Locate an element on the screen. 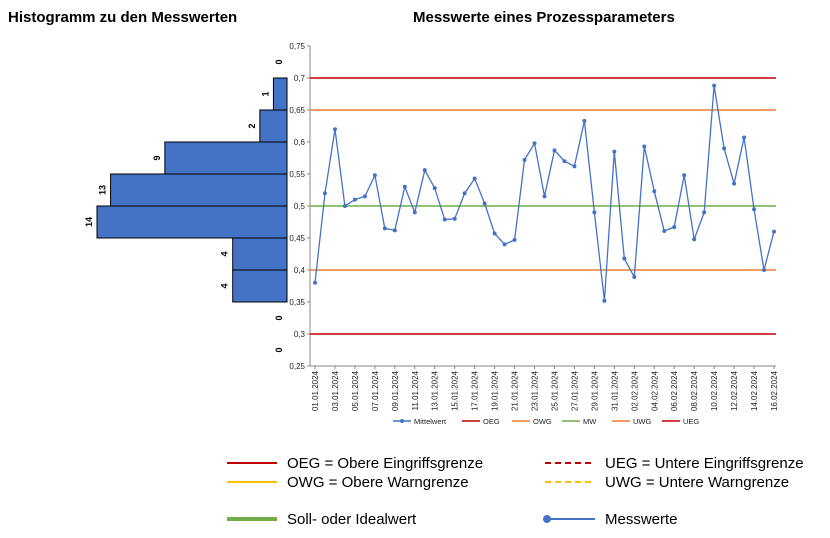 This screenshot has height=538, width=830. x-tick-label: 11.01.2024 is located at coordinates (415, 390).